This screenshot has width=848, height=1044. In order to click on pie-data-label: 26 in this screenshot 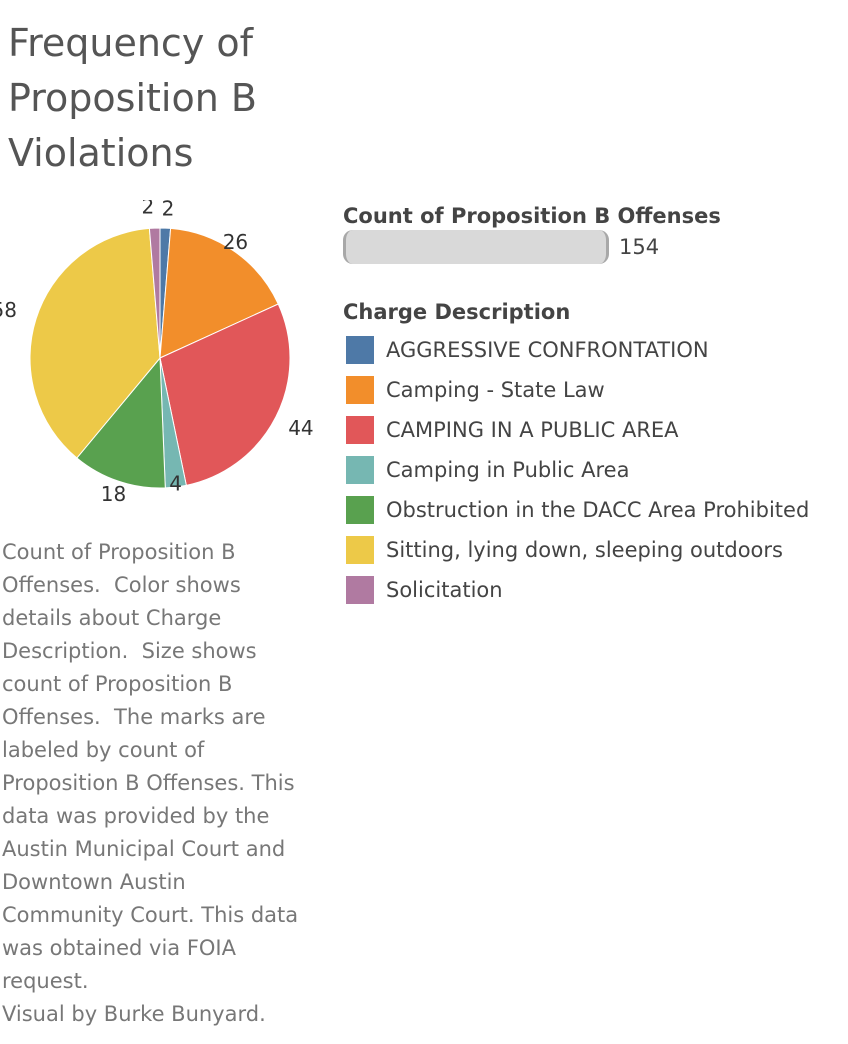, I will do `click(235, 242)`.